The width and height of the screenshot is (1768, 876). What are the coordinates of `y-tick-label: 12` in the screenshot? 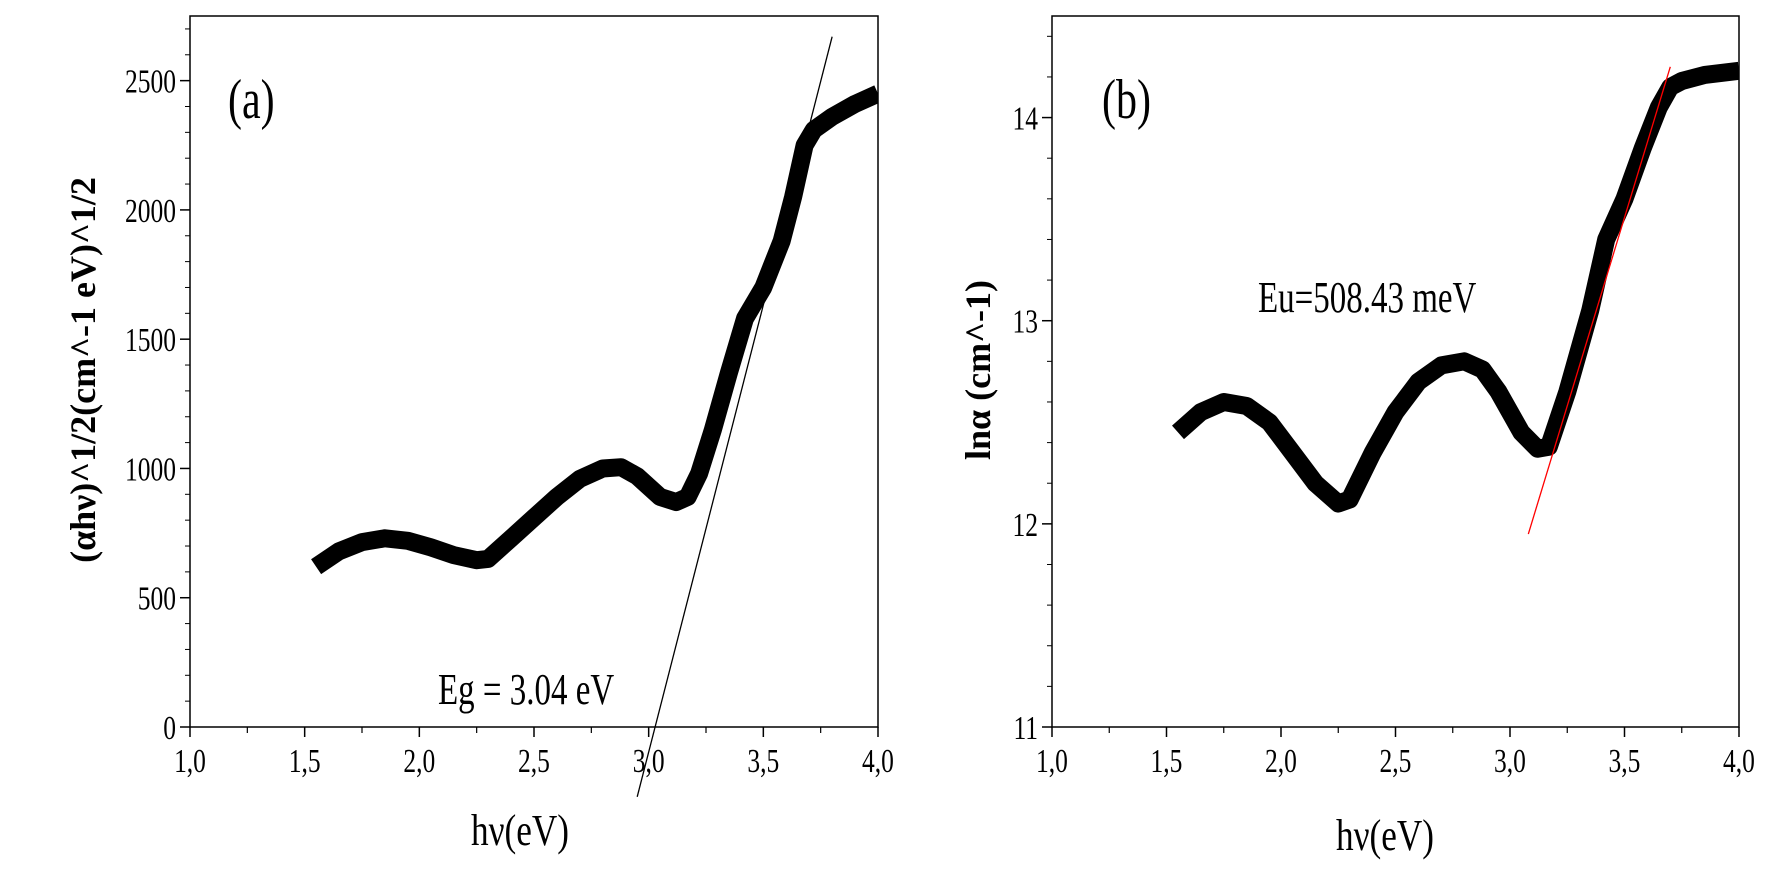 It's located at (1025, 524).